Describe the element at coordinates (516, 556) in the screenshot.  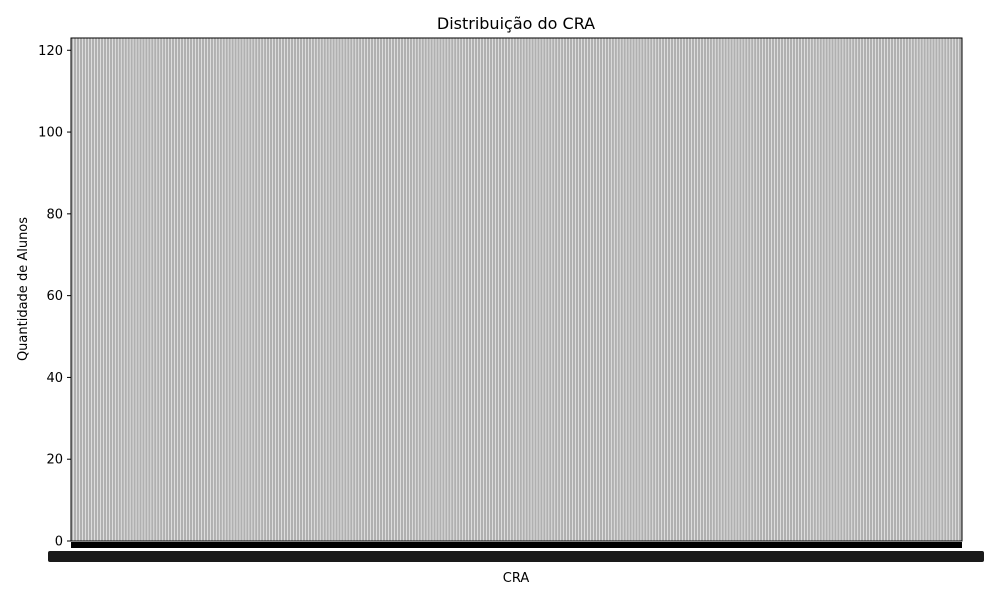
I see `x-tick-labels-overlap` at that location.